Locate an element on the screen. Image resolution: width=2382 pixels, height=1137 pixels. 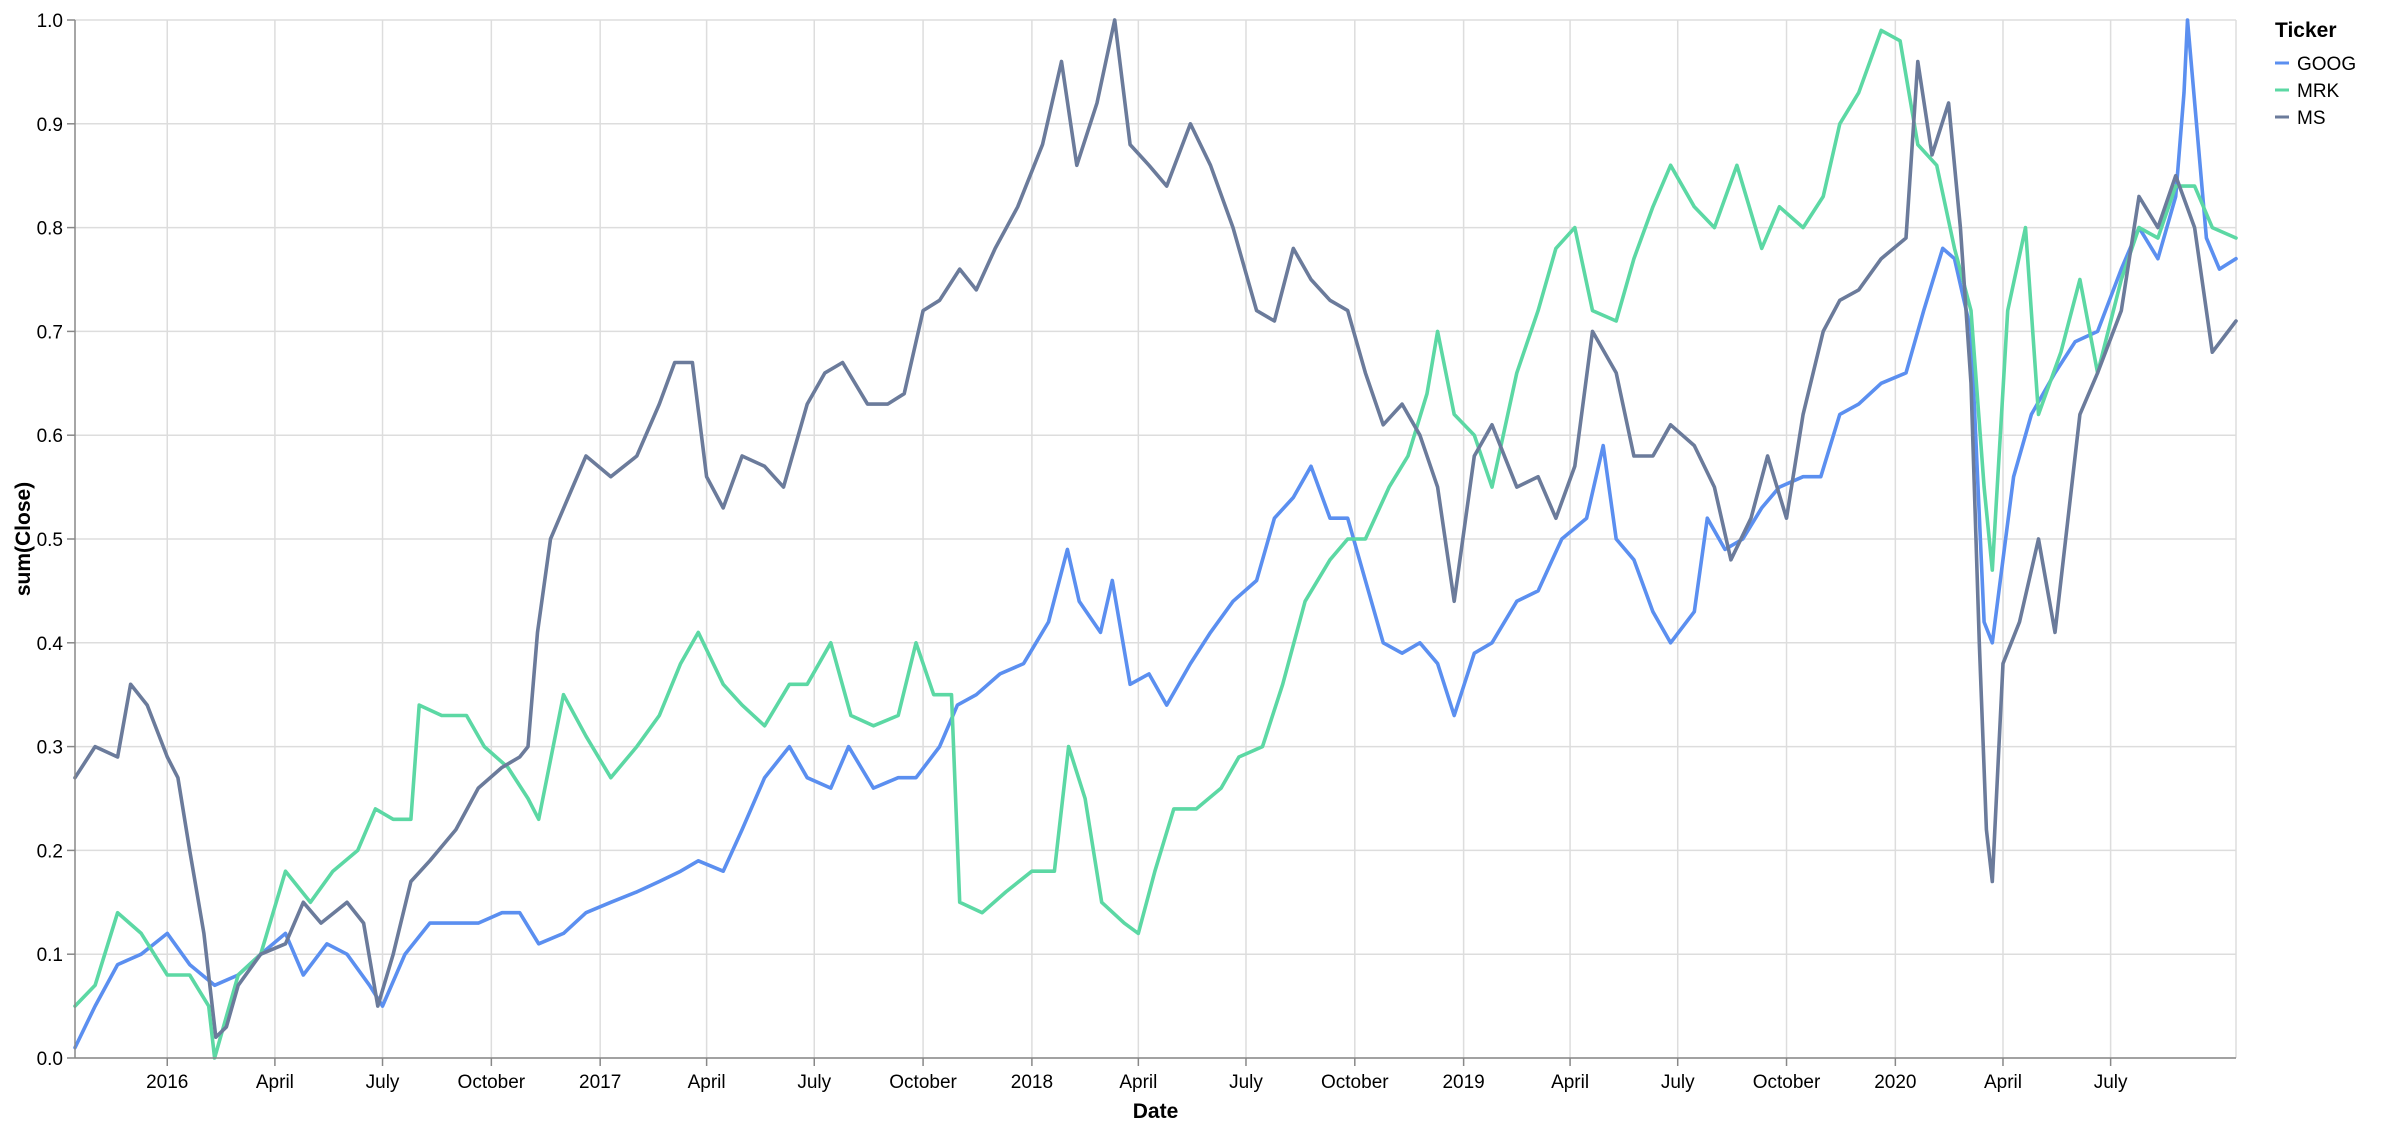
y-tick-label: 1.0 is located at coordinates (50, 21).